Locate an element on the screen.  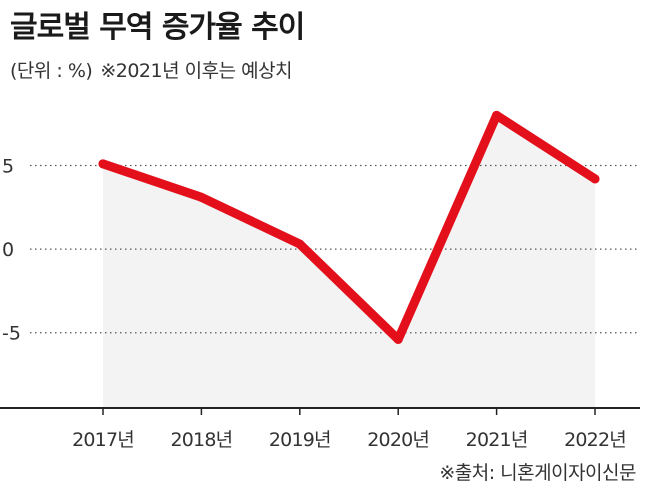
x-tick-label: 2022년 is located at coordinates (595, 440).